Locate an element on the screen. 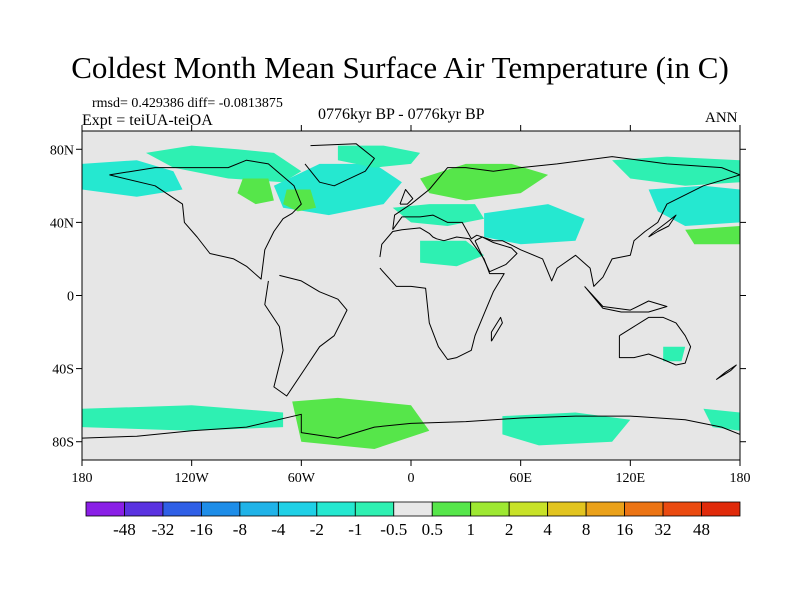 The image size is (800, 600). region-greenland-sea is located at coordinates (379, 156).